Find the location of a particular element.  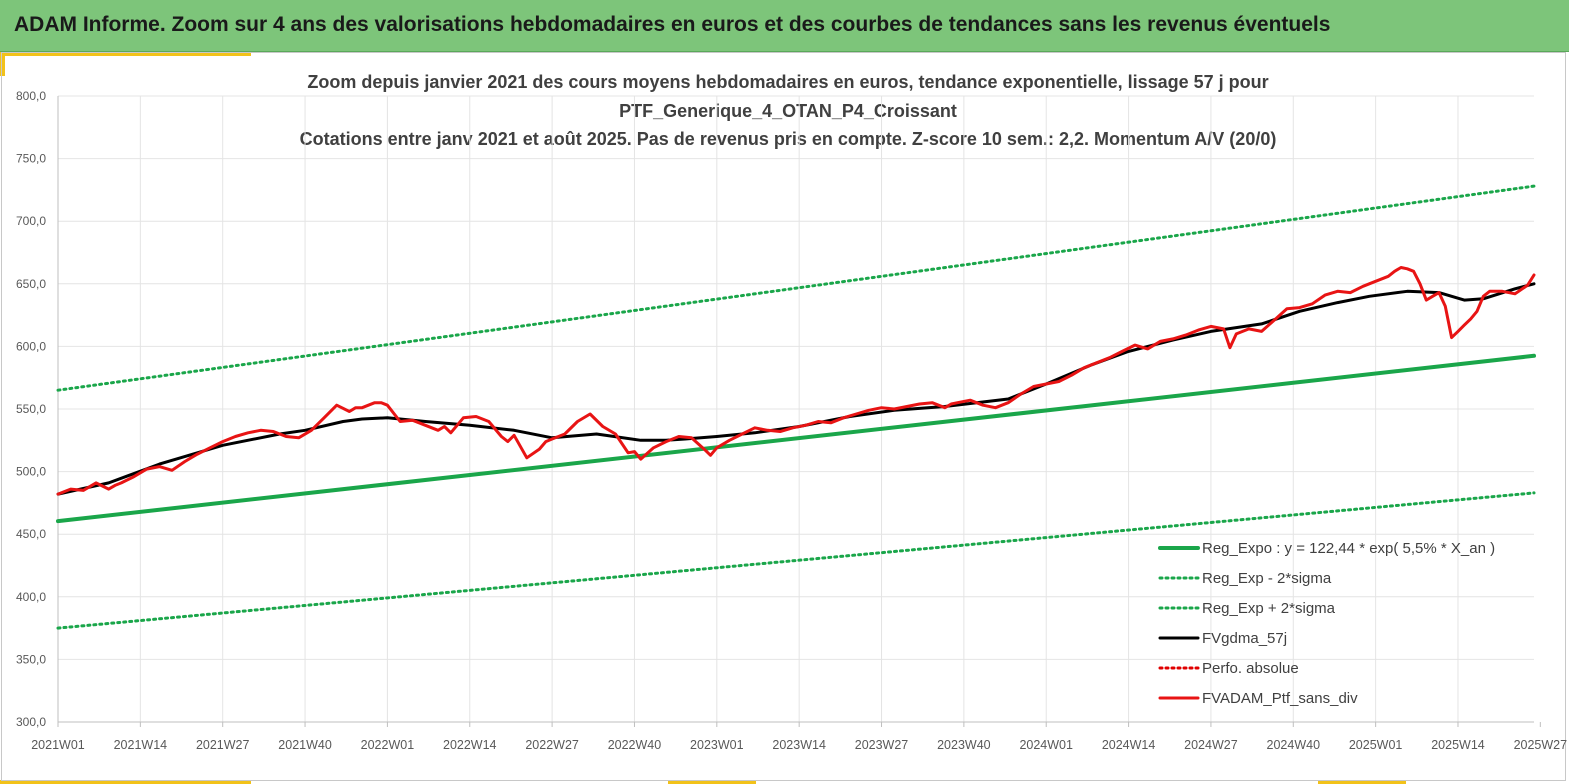

y-tick-label: 550,0 is located at coordinates (31, 409).